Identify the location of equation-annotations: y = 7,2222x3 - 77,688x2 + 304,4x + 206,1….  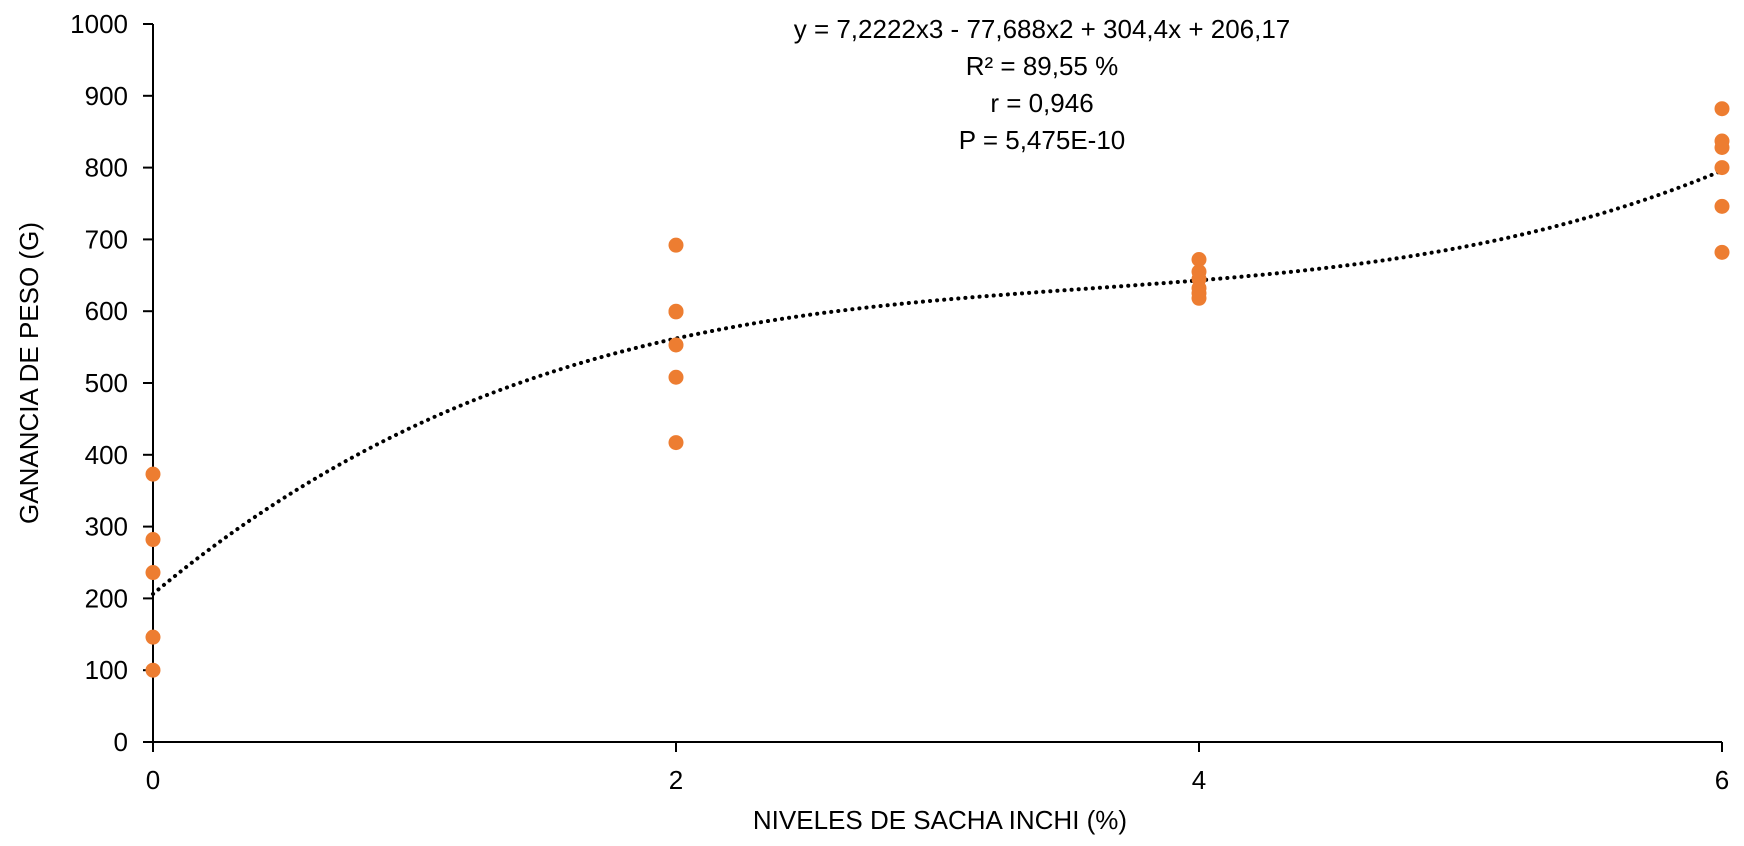
(1042, 84).